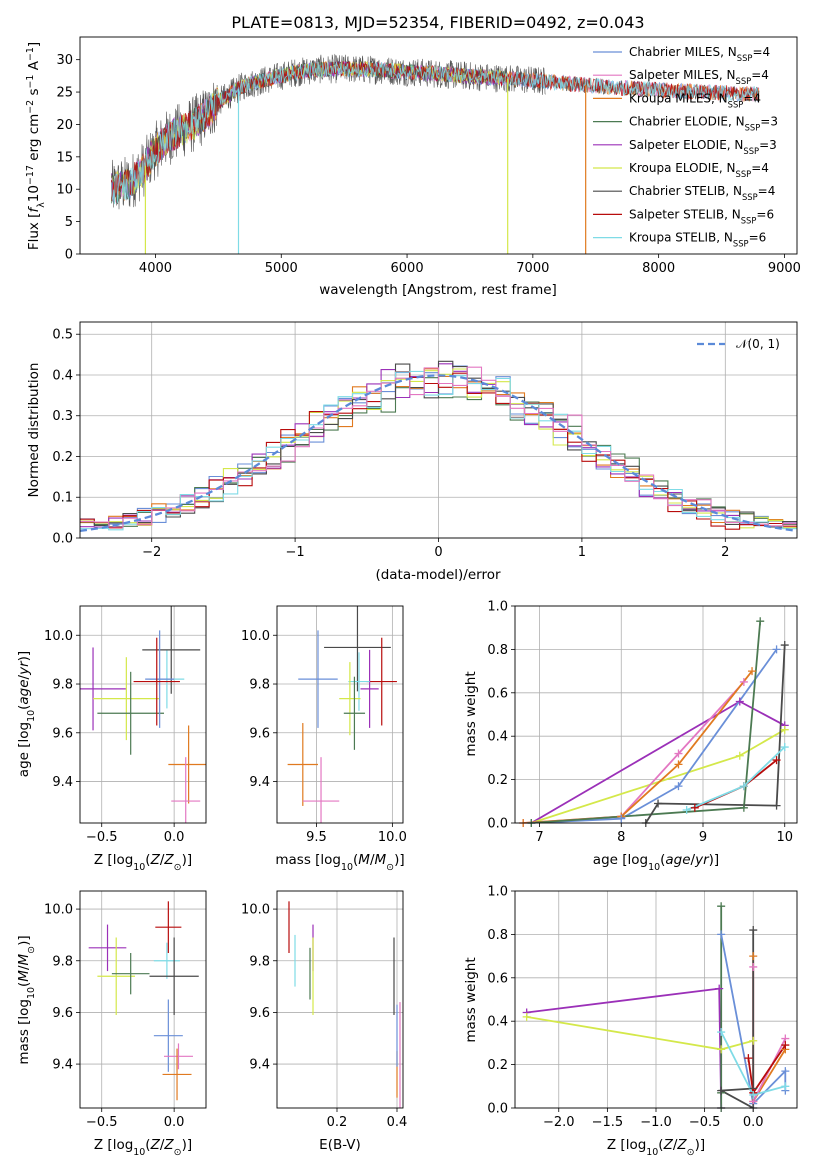 The image size is (819, 1170). What do you see at coordinates (438, 290) in the screenshot?
I see `x-axis-label: wavelength [Angstrom, rest frame]` at bounding box center [438, 290].